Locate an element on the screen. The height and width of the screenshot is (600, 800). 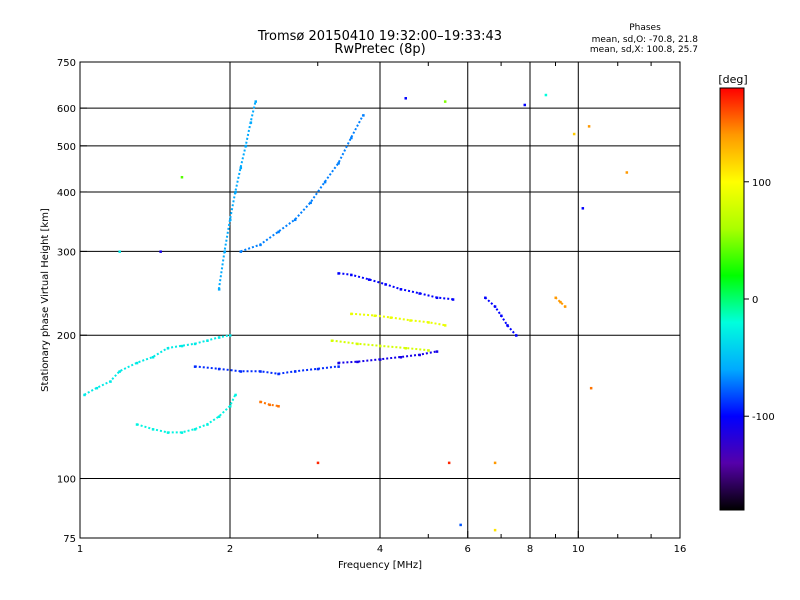
chart-title: Tromsø 20150410 19:32:00–19:33:43 is located at coordinates (379, 36).